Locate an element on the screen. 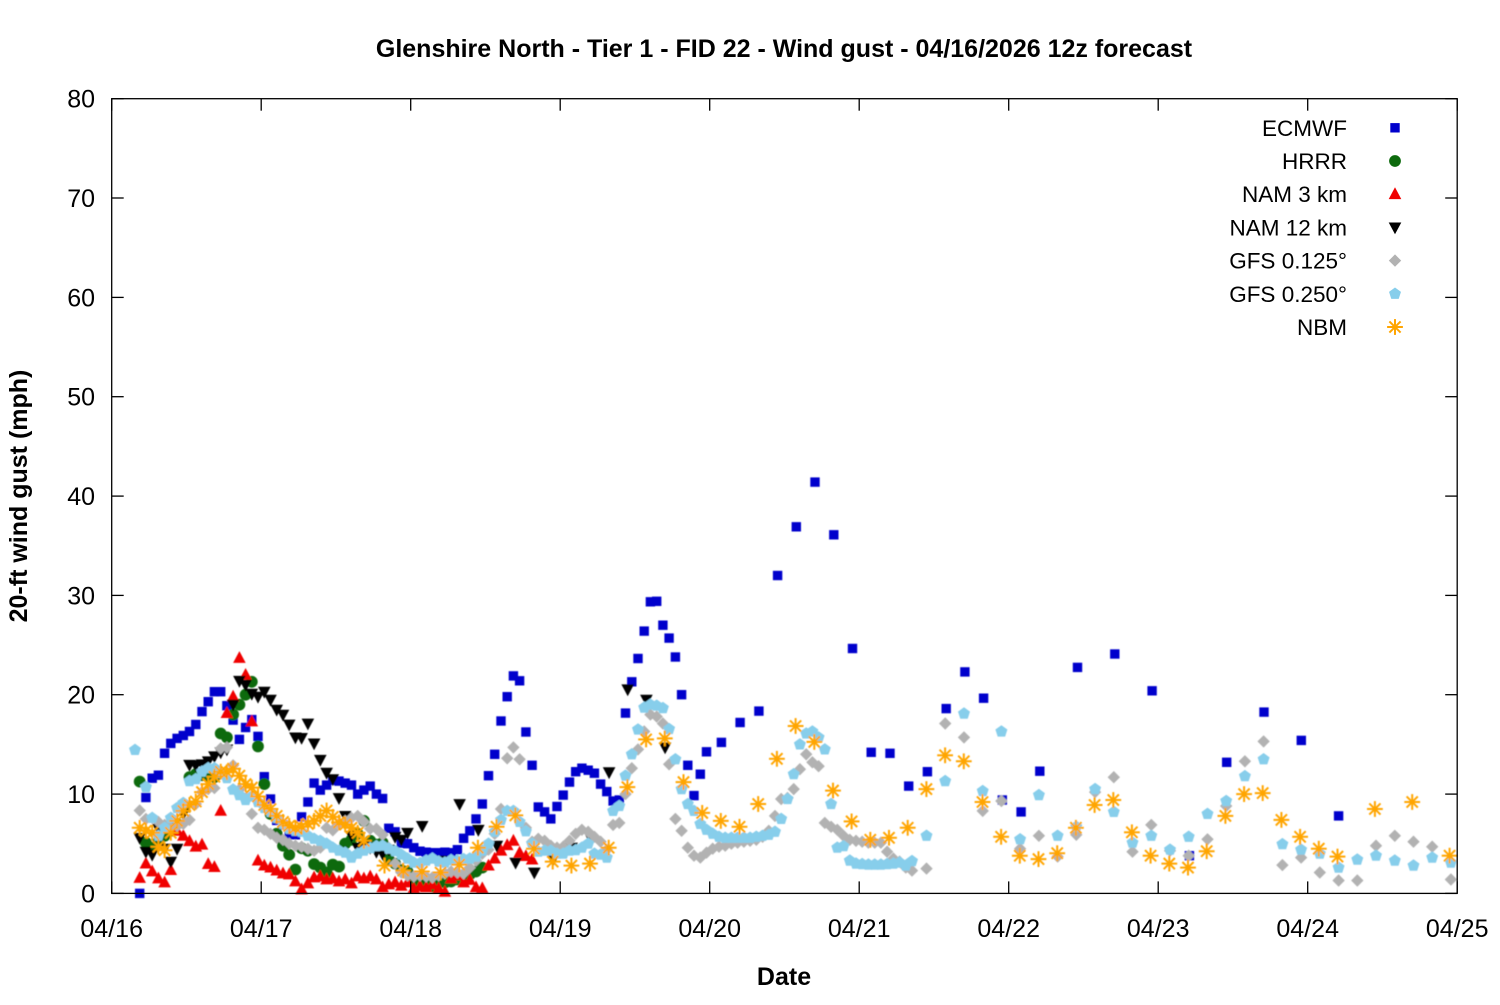 This screenshot has width=1500, height=1005. svg-text: NBM is located at coordinates (1322, 327).